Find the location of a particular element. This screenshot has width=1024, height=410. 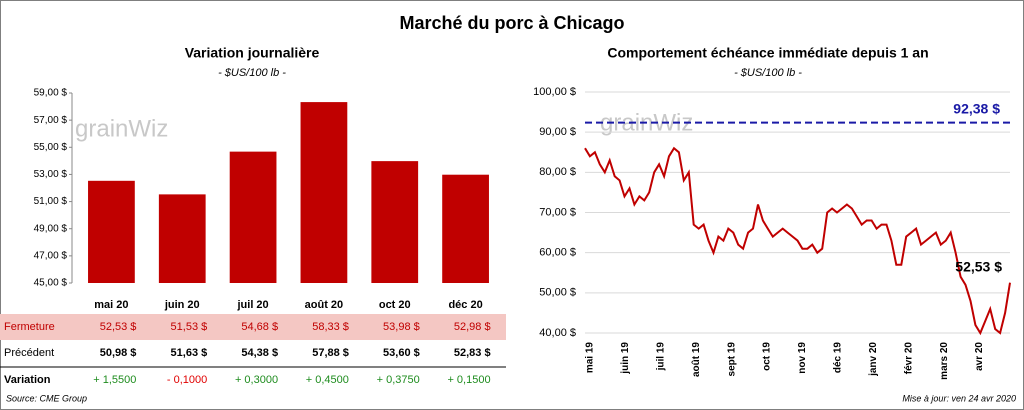

table-cell: 51,53 $ is located at coordinates (189, 327).